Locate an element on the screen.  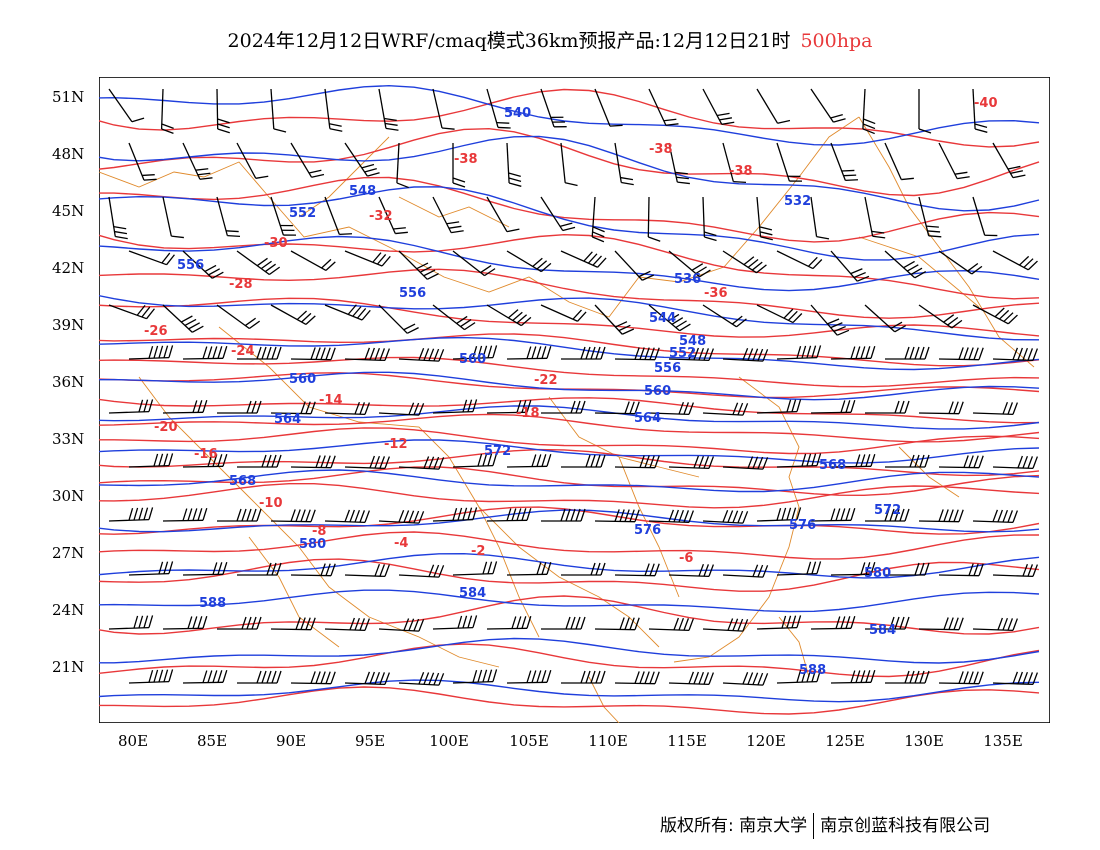
temperature-contour-label: -12 is located at coordinates (396, 444).